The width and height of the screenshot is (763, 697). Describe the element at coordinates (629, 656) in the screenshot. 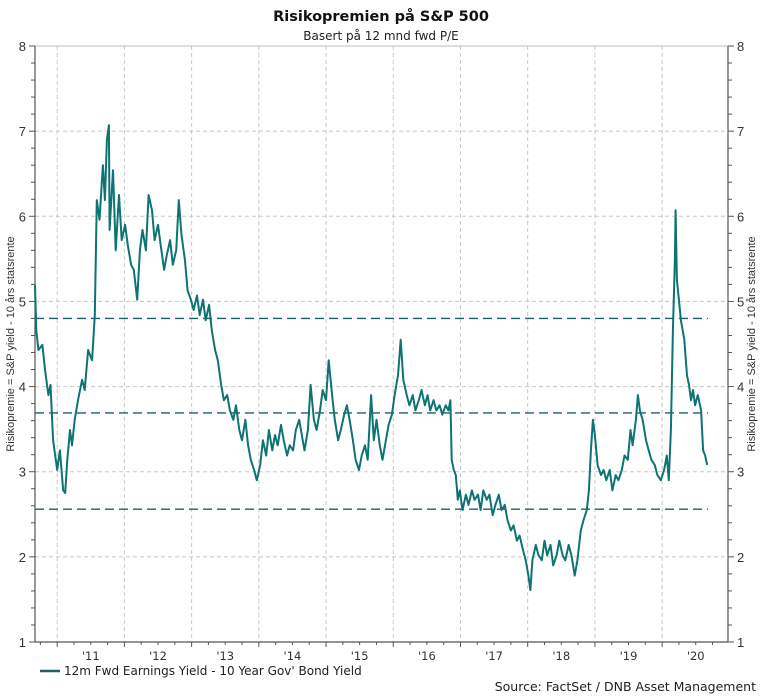

I see `x-tick-label: '19` at that location.